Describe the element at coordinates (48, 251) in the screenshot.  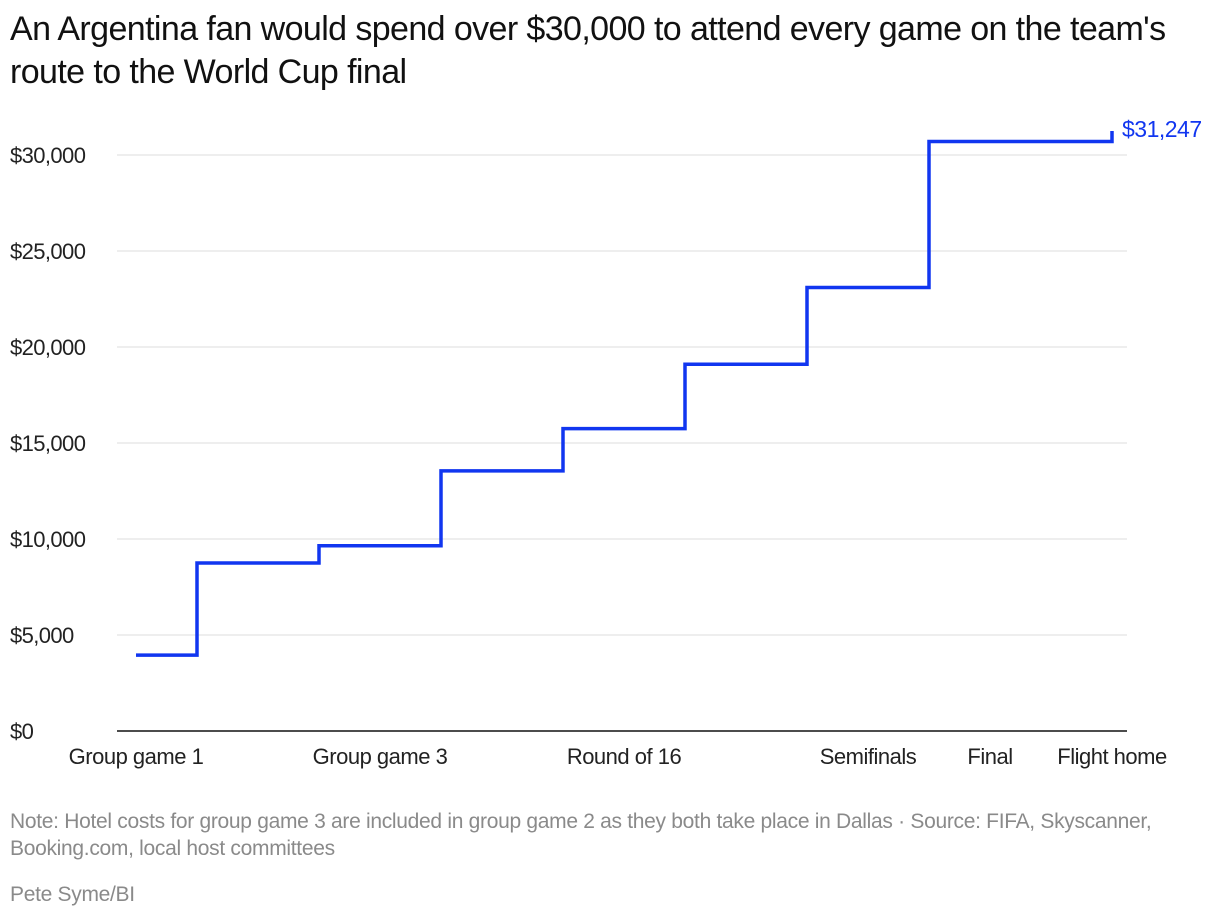
I see `y-tick-label: $25,000` at that location.